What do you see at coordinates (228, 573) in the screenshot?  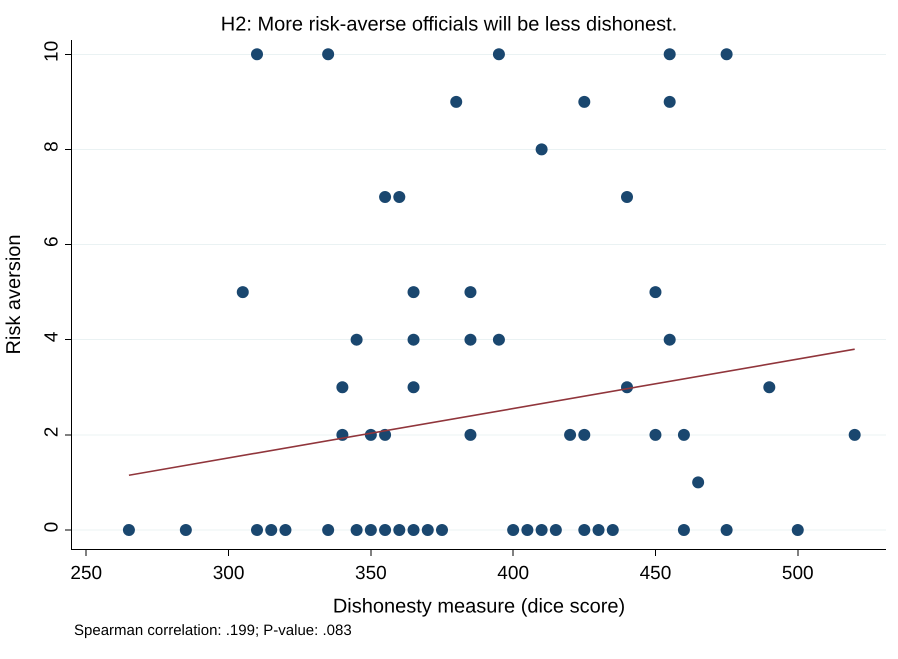 I see `x-tick-label: 300` at bounding box center [228, 573].